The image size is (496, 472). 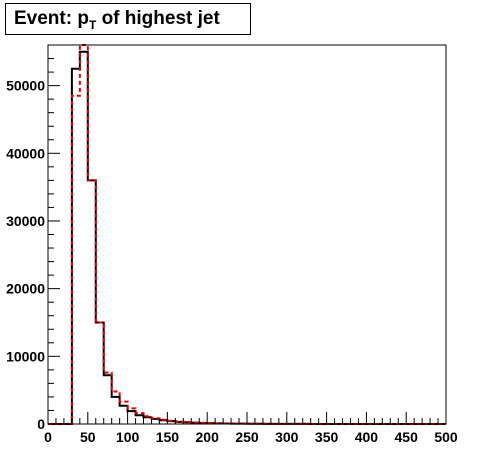 I want to click on x-tick-label: 300, so click(x=287, y=437).